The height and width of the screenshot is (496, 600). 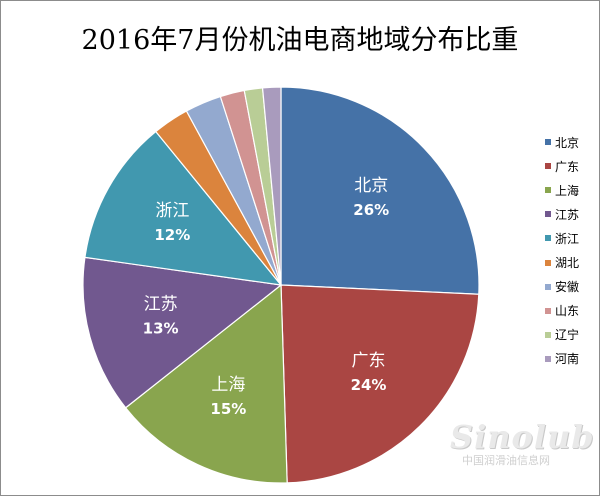 I want to click on watermark: Sinolub 中国润滑油信息网, so click(x=522, y=443).